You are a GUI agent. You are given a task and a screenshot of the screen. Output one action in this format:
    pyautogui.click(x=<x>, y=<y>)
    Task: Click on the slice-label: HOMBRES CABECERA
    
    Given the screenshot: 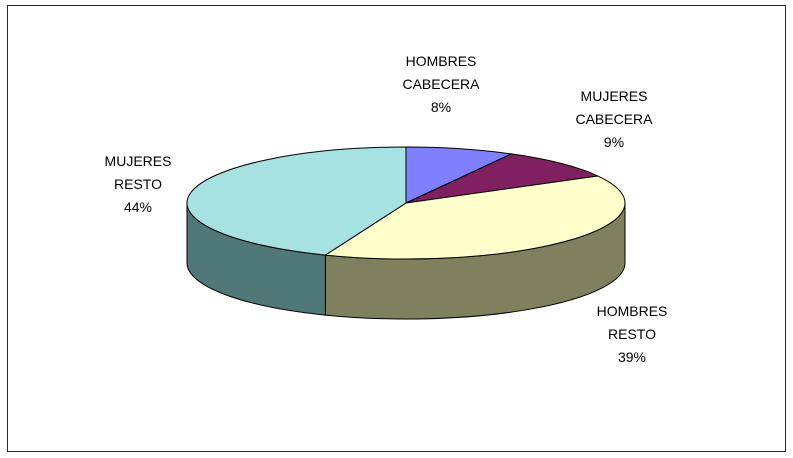 What is the action you would take?
    pyautogui.click(x=441, y=72)
    